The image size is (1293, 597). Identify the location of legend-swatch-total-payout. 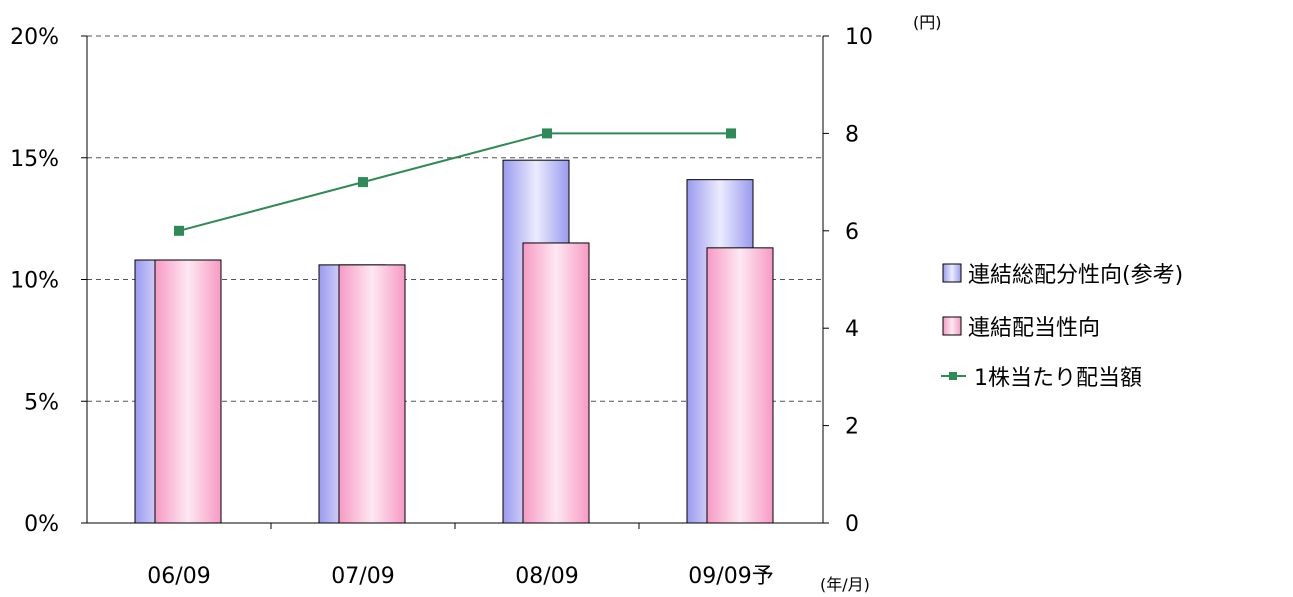
(952, 273).